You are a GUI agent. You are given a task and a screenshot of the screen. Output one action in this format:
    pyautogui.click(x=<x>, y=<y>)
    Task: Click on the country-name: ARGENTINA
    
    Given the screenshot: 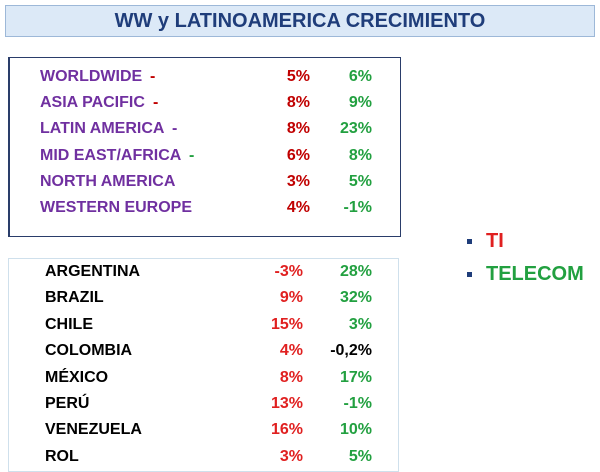 What is the action you would take?
    pyautogui.click(x=93, y=271)
    